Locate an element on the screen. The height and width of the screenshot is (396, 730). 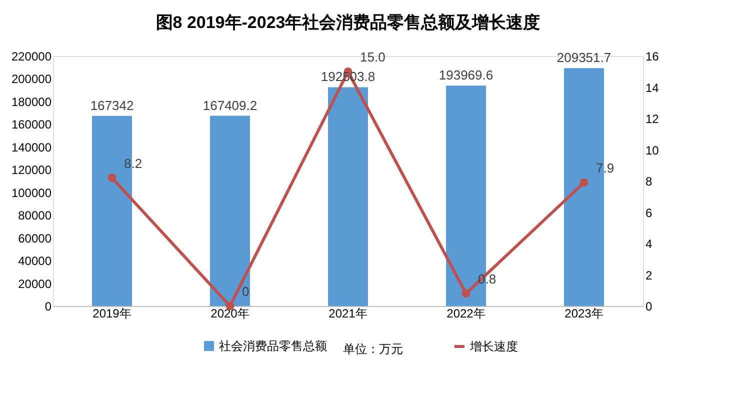
y-tick-label: 160000 is located at coordinates (31, 125).